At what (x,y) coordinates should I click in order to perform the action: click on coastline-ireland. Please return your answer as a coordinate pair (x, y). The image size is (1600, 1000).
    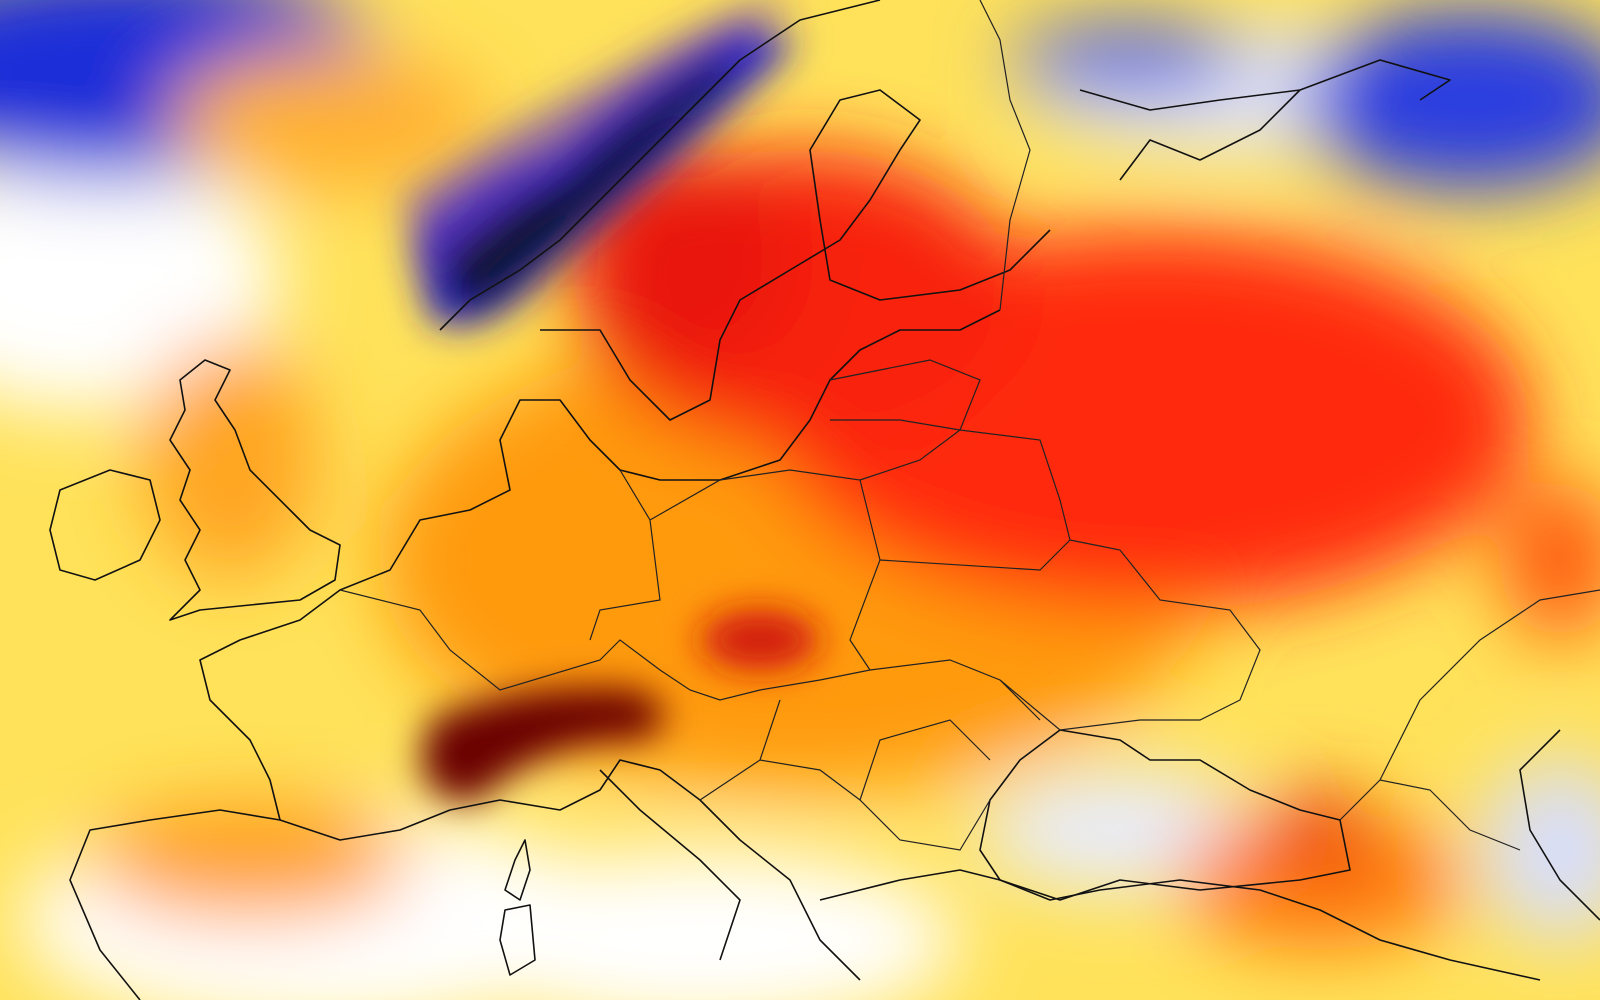
    Looking at the image, I should click on (105, 525).